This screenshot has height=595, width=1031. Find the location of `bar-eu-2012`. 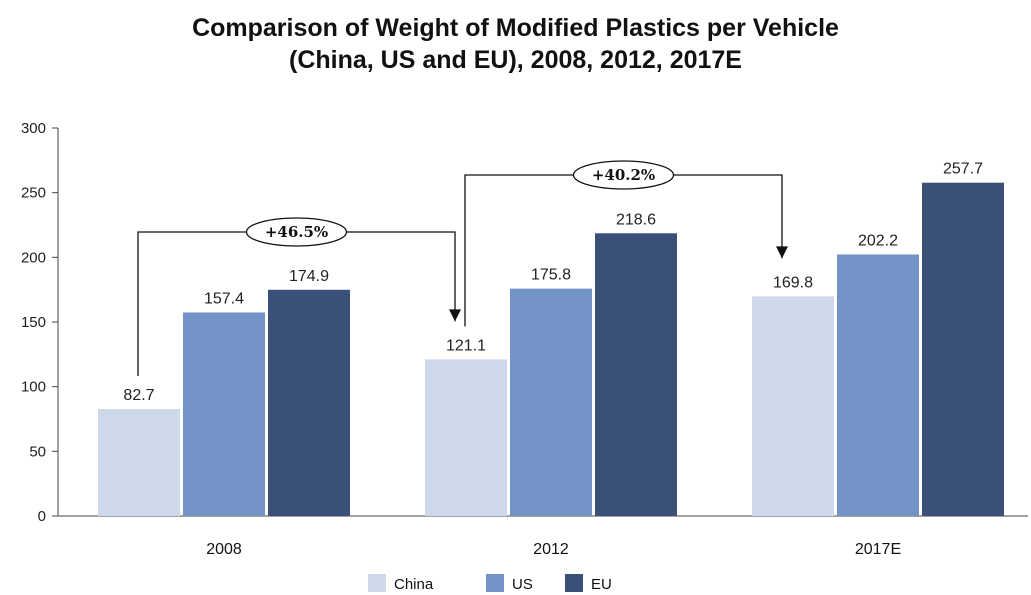

bar-eu-2012 is located at coordinates (636, 374).